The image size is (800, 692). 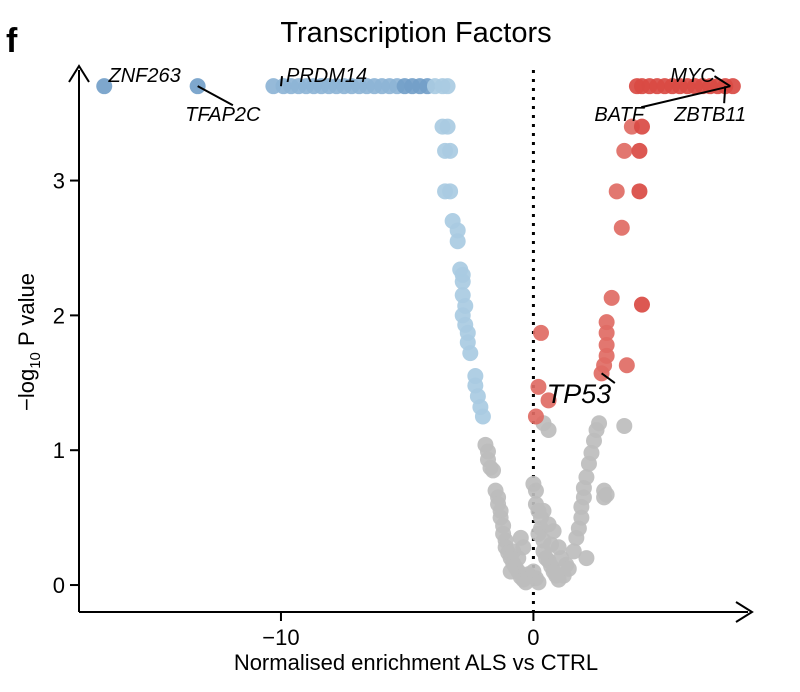 I want to click on x-tick-label: 0, so click(x=533, y=637).